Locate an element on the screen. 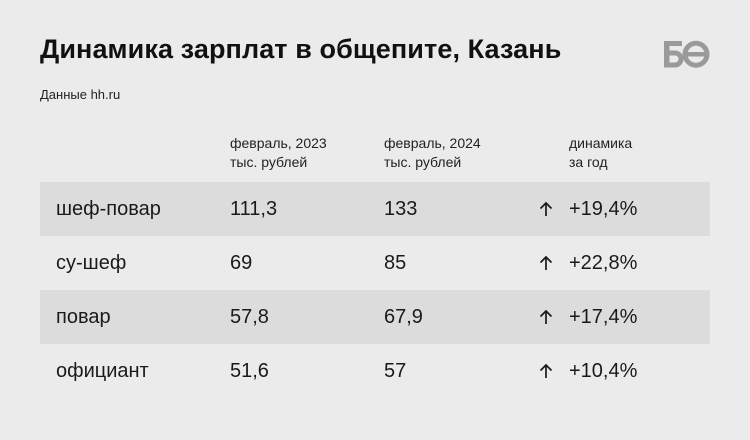  row-name: официант is located at coordinates (102, 371).